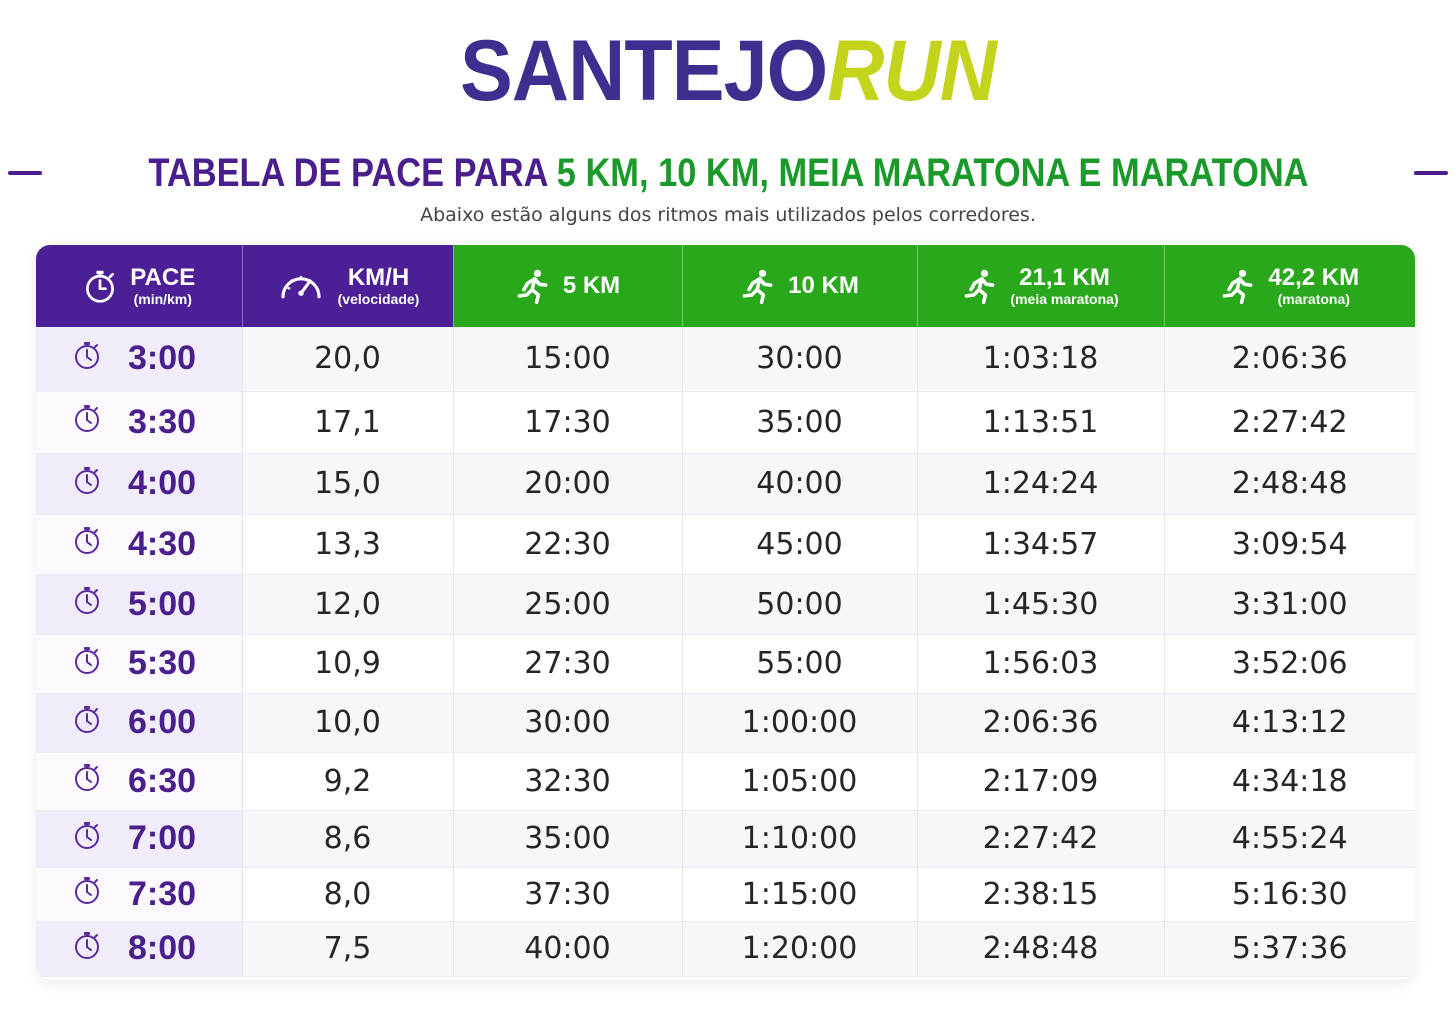 Image resolution: width=1456 pixels, height=1024 pixels. Describe the element at coordinates (1289, 781) in the screenshot. I see `time-42km-cell: 4:34:18` at that location.